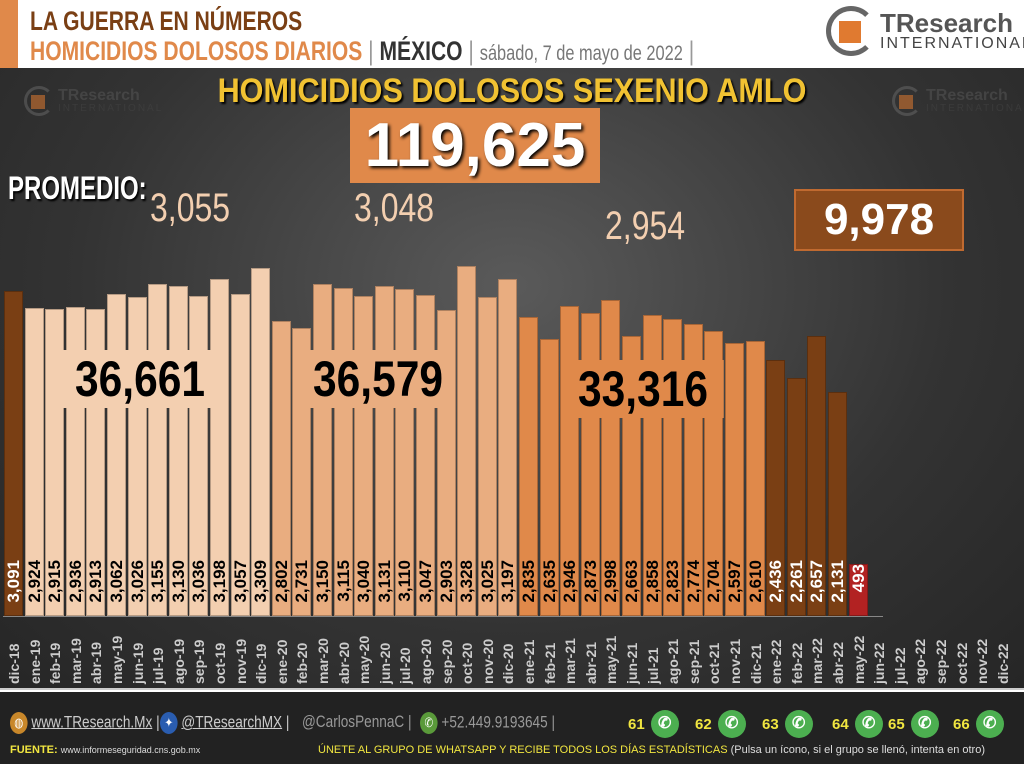 The width and height of the screenshot is (1024, 764). What do you see at coordinates (1002, 663) in the screenshot?
I see `x-tick-label: dic-22` at bounding box center [1002, 663].